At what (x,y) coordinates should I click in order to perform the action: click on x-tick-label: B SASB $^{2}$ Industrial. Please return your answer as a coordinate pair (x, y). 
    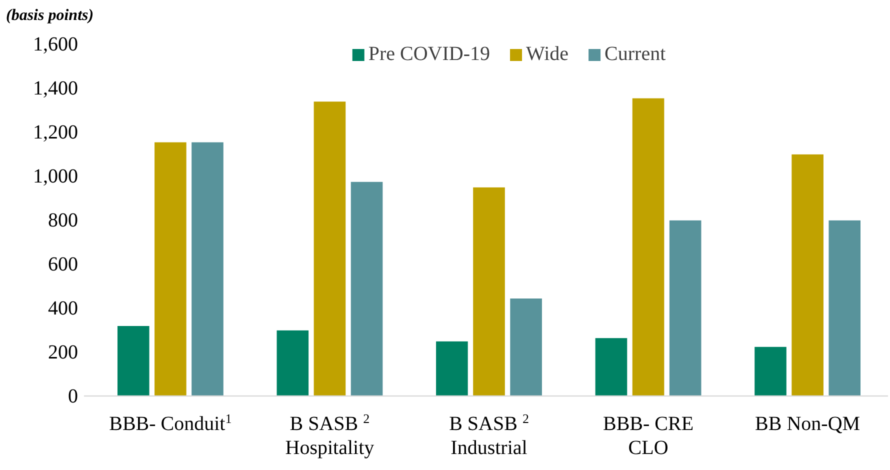
    Looking at the image, I should click on (489, 434).